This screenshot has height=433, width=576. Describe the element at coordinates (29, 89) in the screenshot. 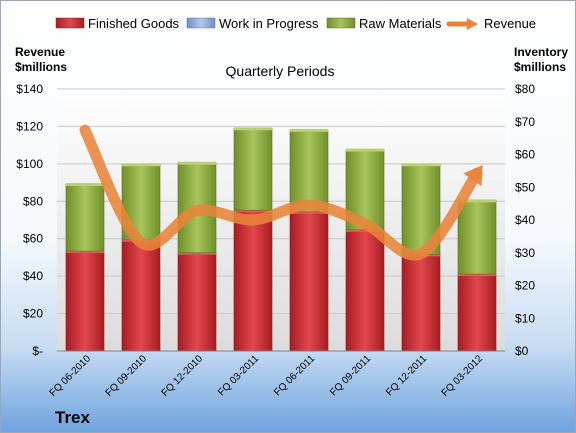

I see `left-tick-label: $140` at that location.